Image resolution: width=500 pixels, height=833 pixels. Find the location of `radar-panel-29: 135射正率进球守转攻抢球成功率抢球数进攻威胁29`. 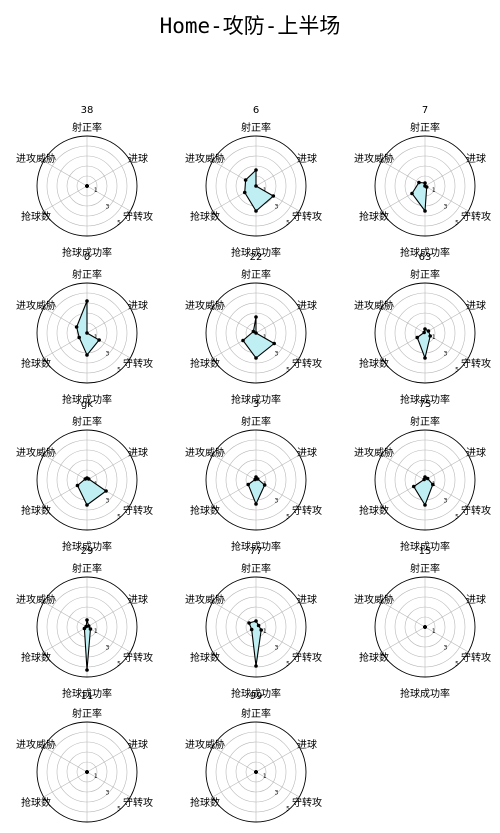

radar-panel-29: 135射正率进球守转攻抢球成功率抢球数进攻威胁29 is located at coordinates (84, 623).